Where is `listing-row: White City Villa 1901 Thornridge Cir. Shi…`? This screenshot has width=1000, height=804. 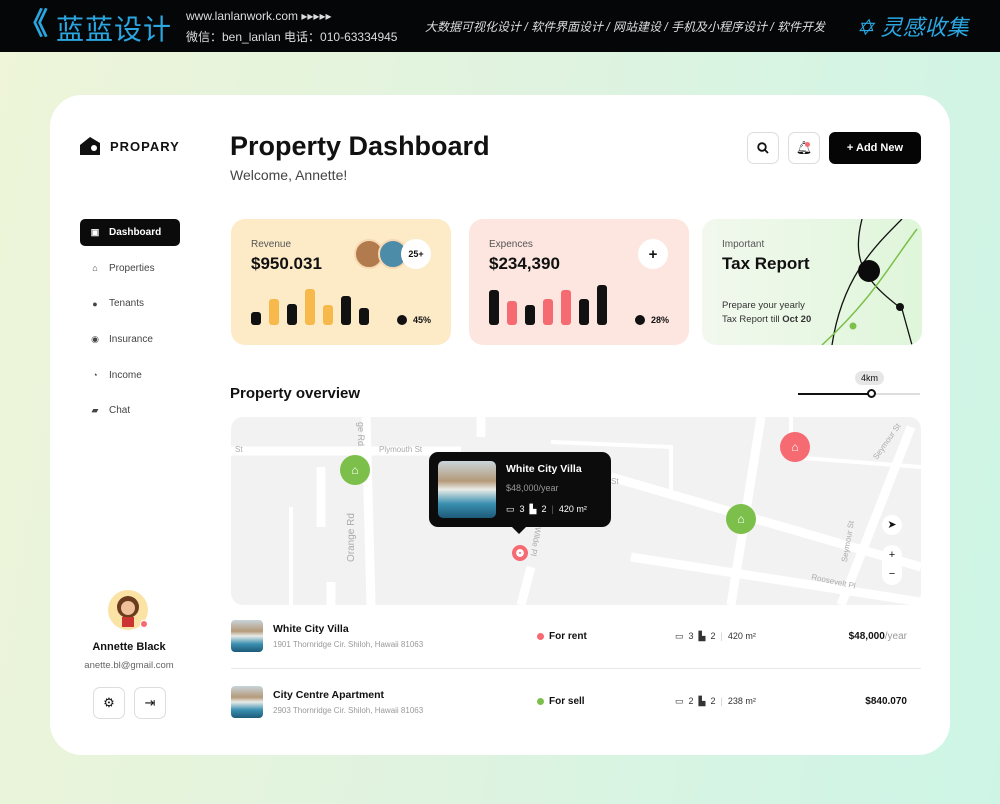
listing-row: White City Villa 1901 Thornridge Cir. Shi… is located at coordinates (576, 636).